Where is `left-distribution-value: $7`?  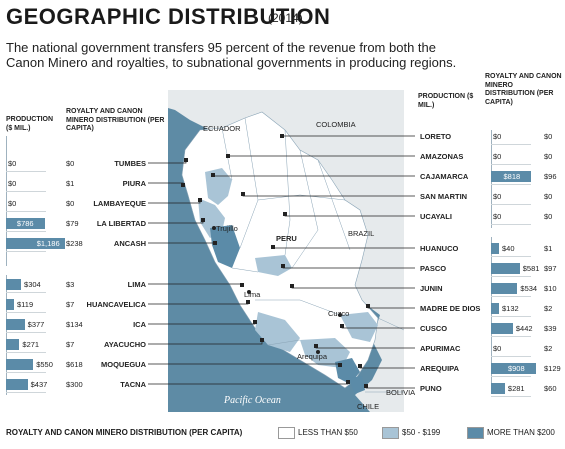
left-distribution-value: $7 is located at coordinates (70, 344).